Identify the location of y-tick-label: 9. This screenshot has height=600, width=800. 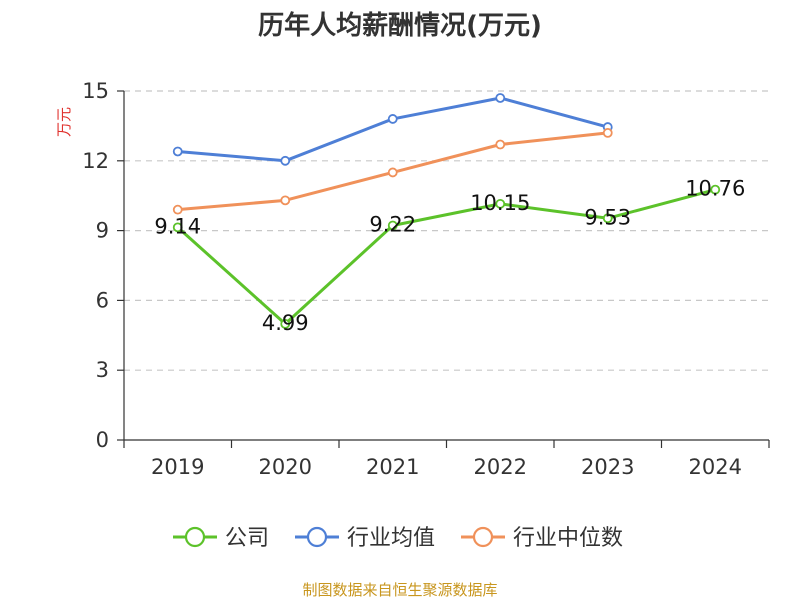
(102, 231).